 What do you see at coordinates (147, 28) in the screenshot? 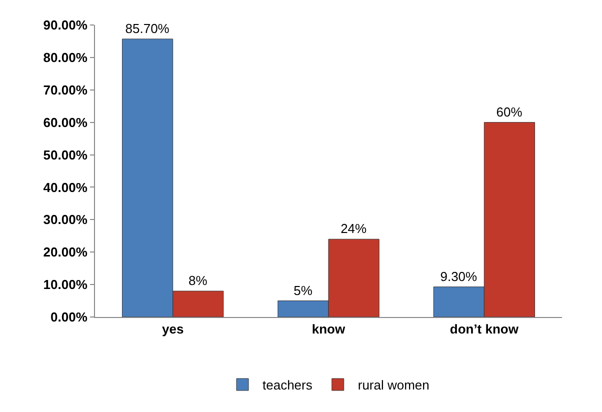
I see `data-label: 85.70%` at bounding box center [147, 28].